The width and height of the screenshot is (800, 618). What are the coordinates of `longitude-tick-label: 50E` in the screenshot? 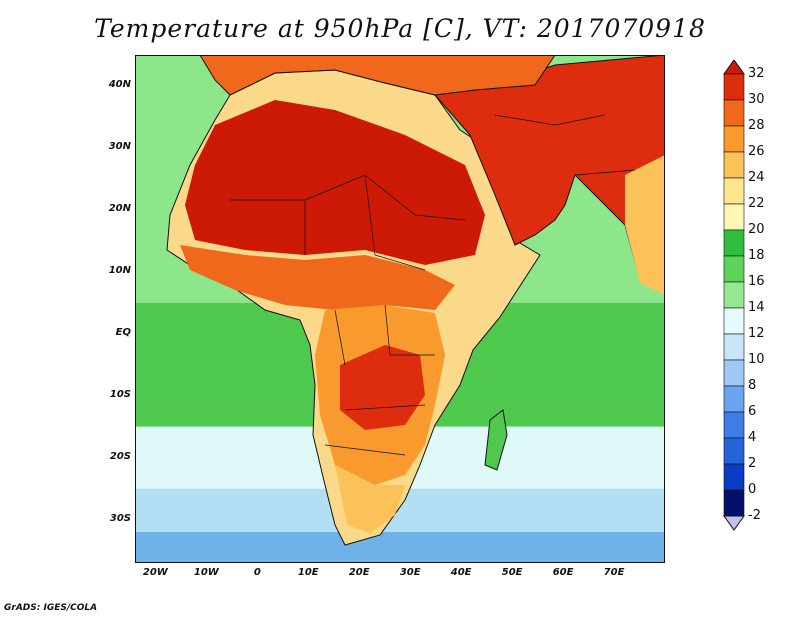 It's located at (512, 572).